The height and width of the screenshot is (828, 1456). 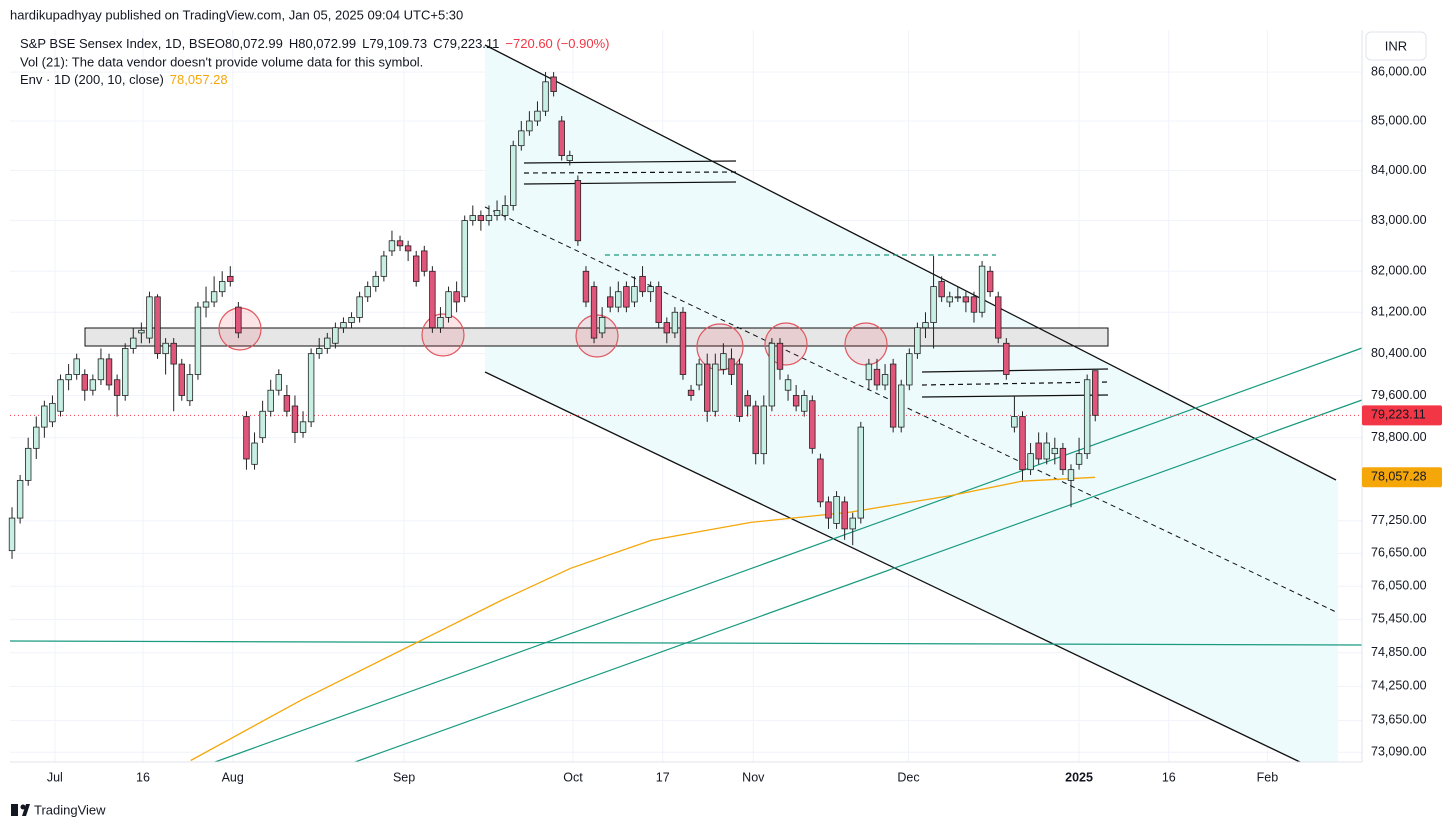 I want to click on x-tick-label: Aug, so click(x=233, y=777).